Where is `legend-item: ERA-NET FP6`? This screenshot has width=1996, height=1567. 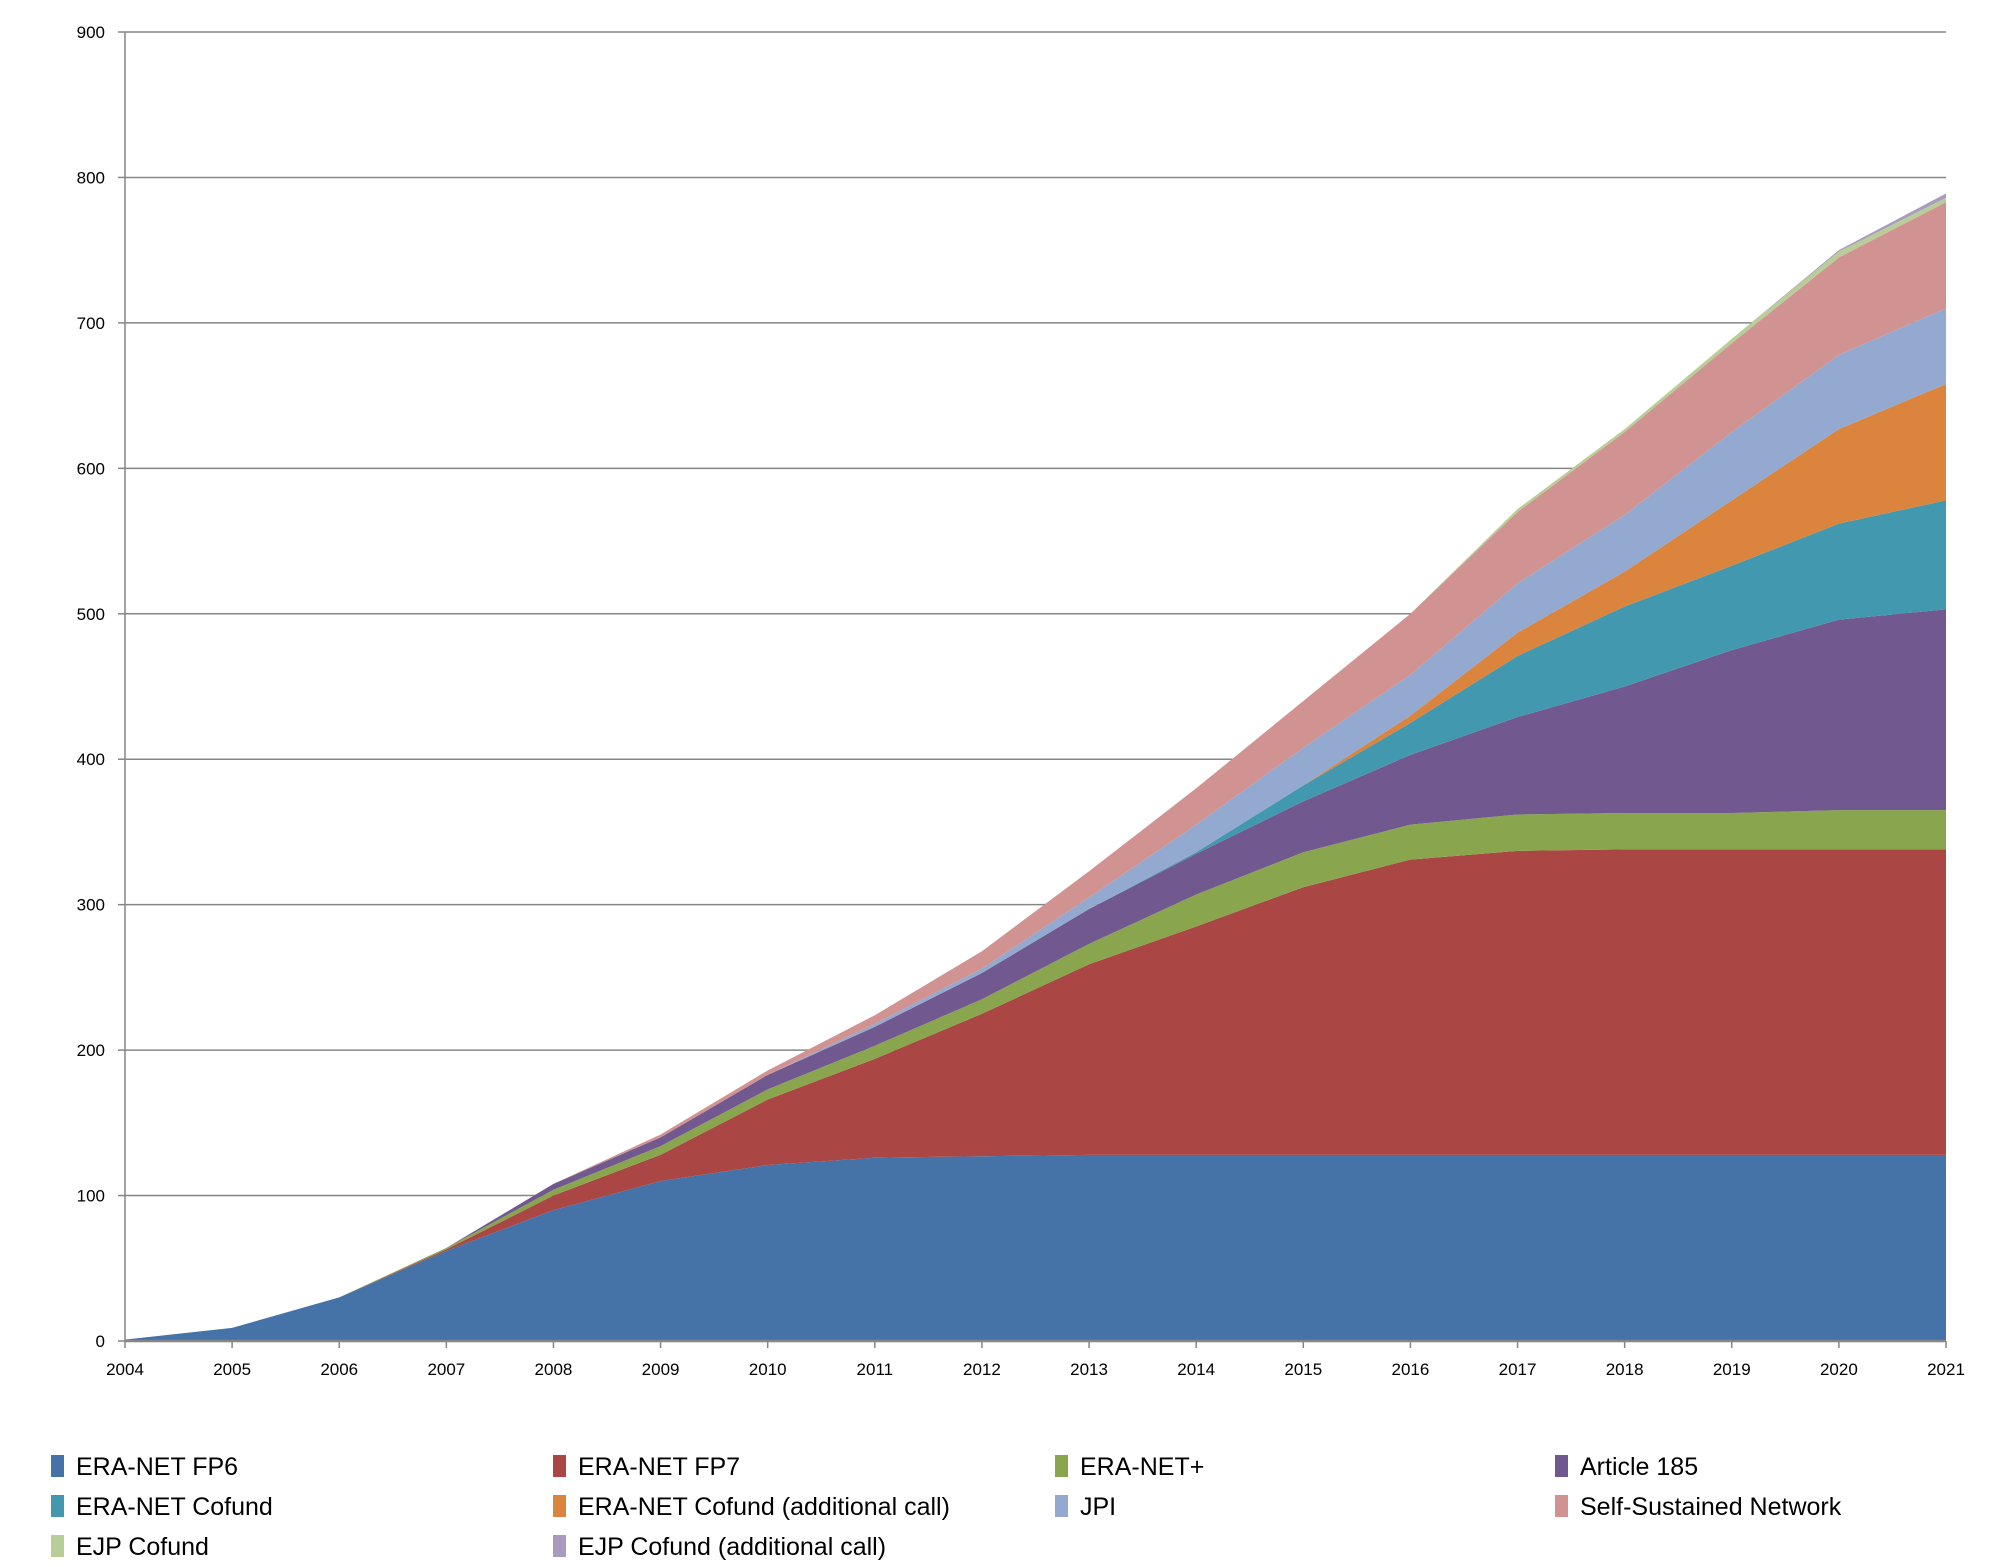 legend-item: ERA-NET FP6 is located at coordinates (144, 1467).